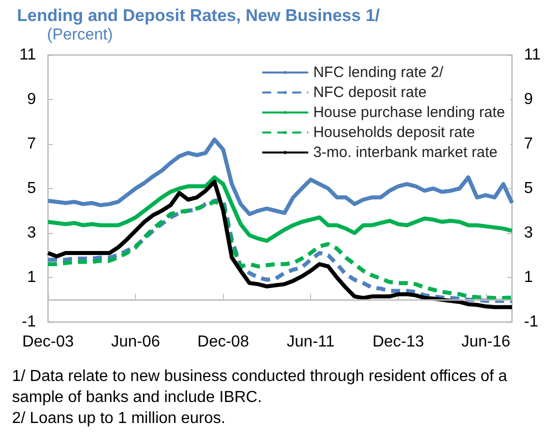  I want to click on legend-label: House purchase lending rate, so click(409, 112).